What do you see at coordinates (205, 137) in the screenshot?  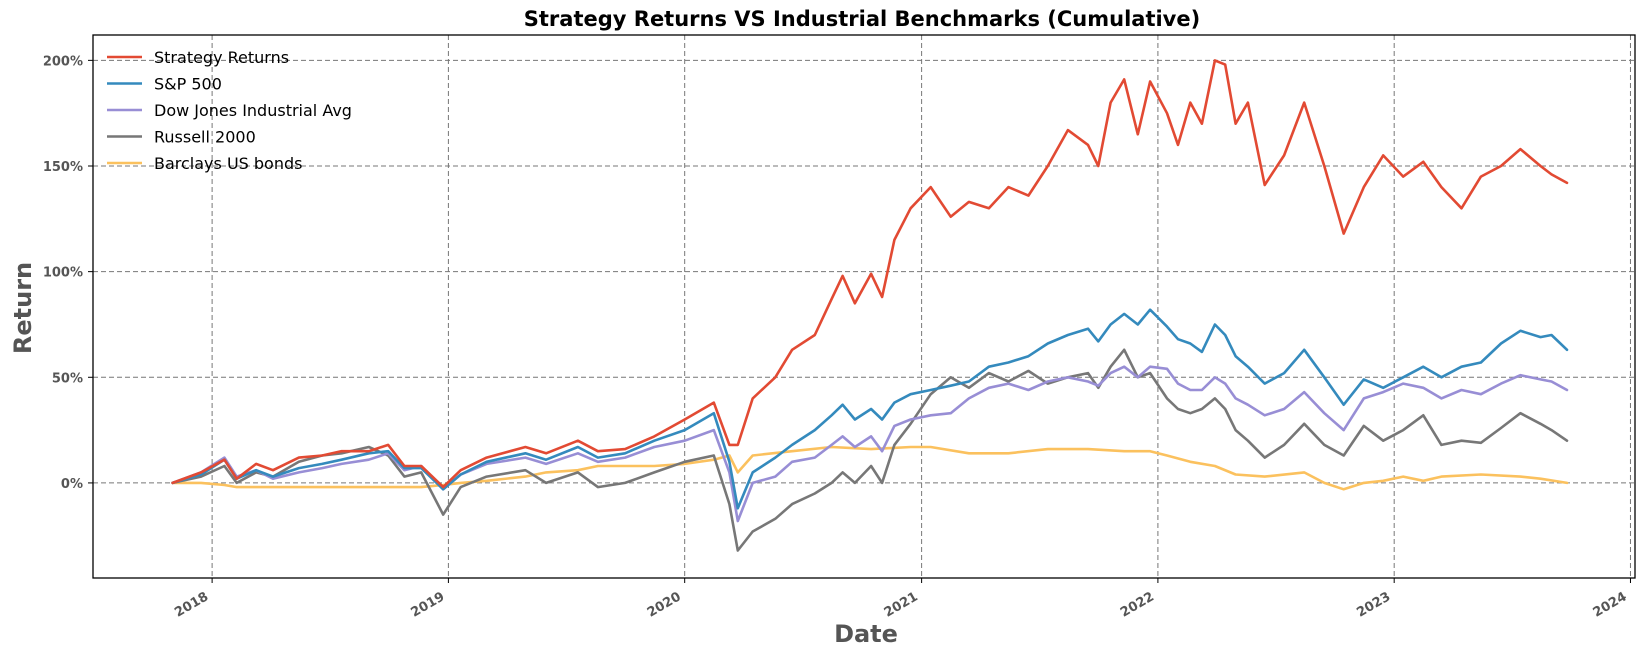 I see `legend-label: Russell 2000` at bounding box center [205, 137].